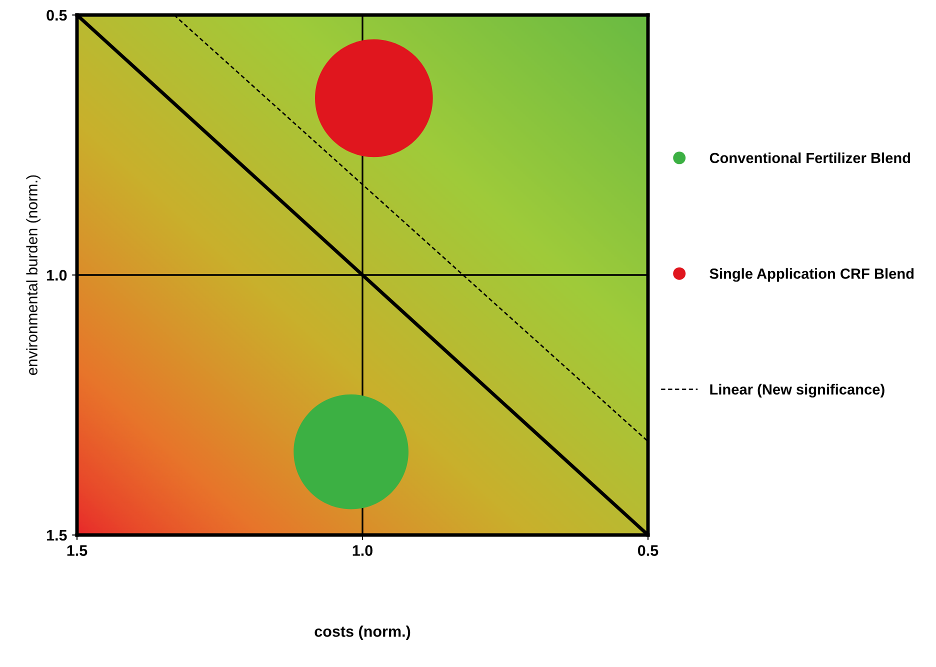  What do you see at coordinates (33, 275) in the screenshot?
I see `y-axis-title: environmental burden (norm.)` at bounding box center [33, 275].